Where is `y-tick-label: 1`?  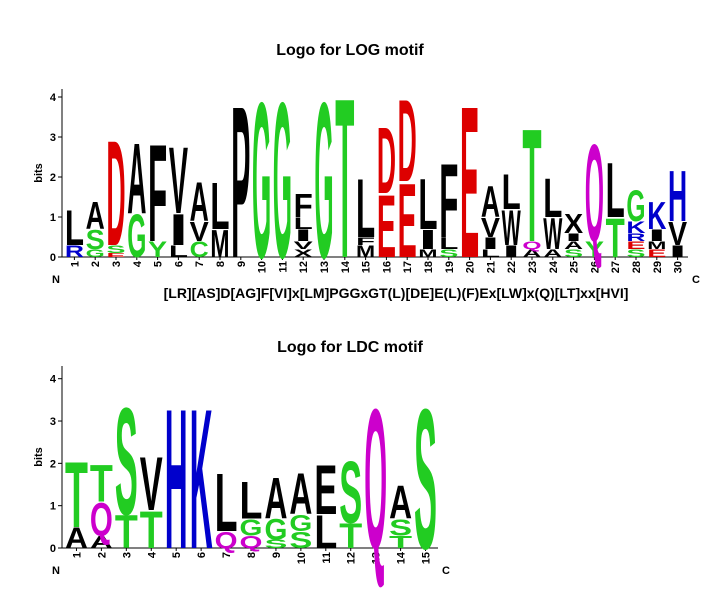
y-tick-label: 1 is located at coordinates (53, 218).